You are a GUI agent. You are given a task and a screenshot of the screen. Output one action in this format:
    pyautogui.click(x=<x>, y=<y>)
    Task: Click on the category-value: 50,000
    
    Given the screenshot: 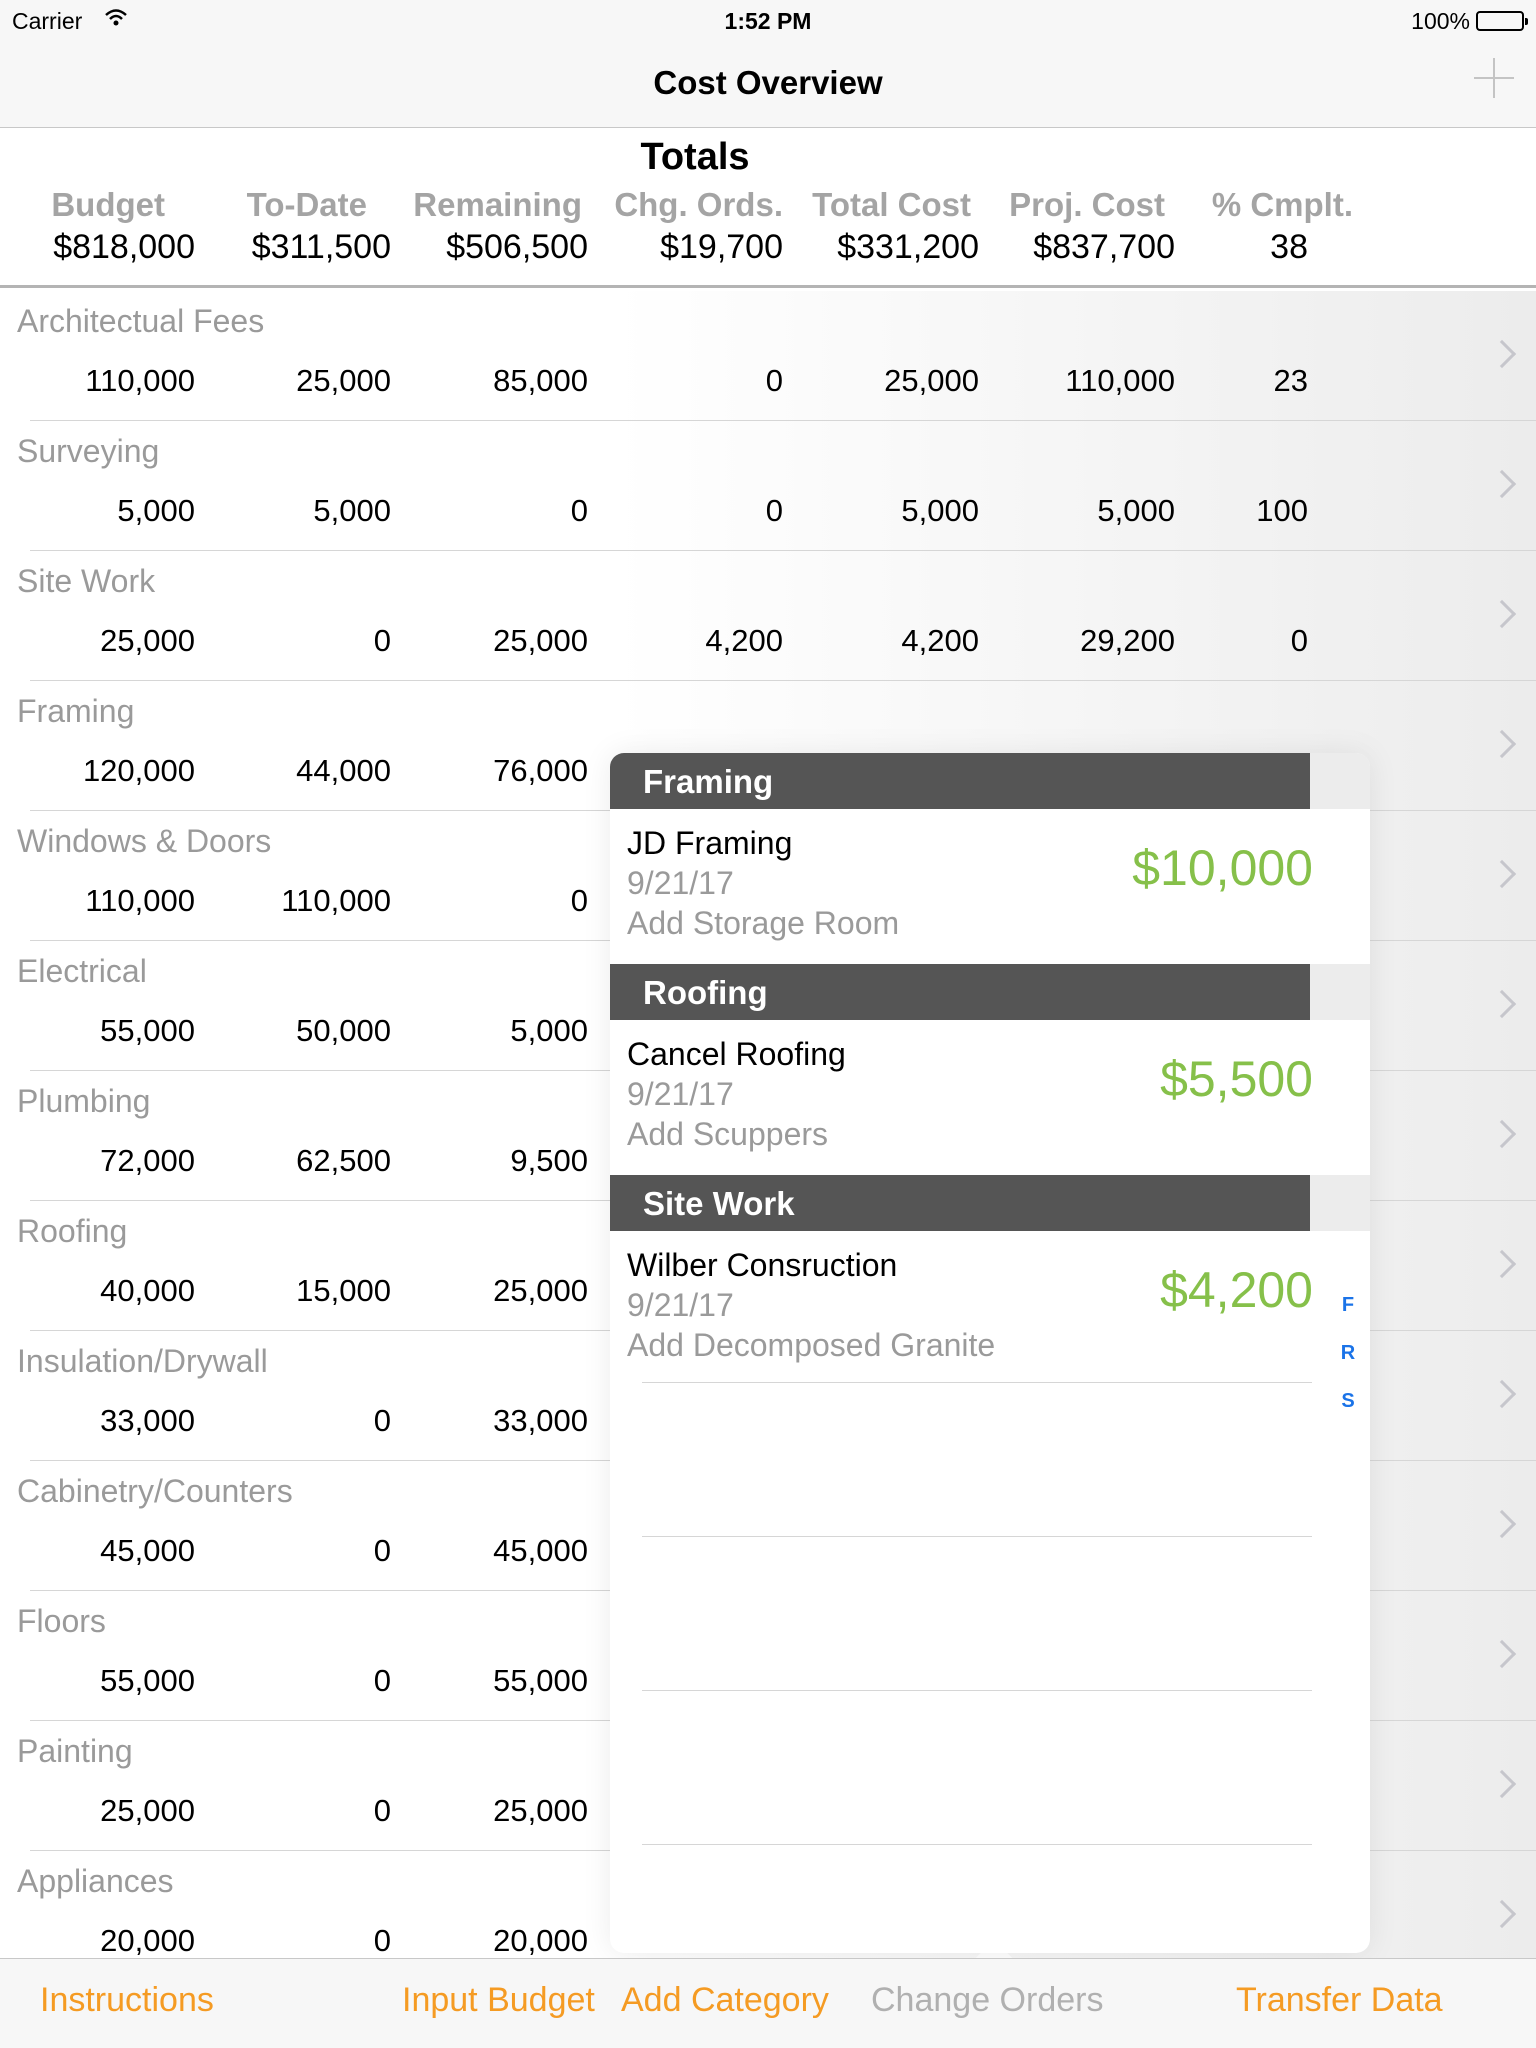 What is the action you would take?
    pyautogui.click(x=343, y=1030)
    